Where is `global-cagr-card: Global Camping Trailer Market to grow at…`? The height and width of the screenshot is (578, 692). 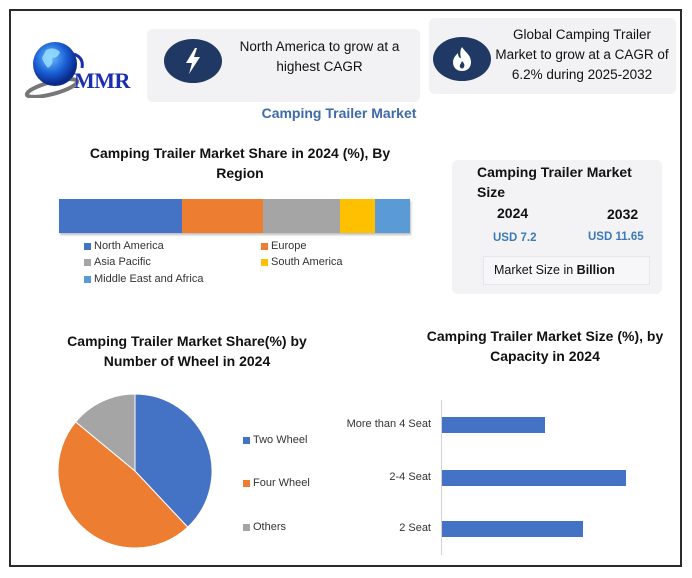 global-cagr-card: Global Camping Trailer Market to grow at… is located at coordinates (552, 56).